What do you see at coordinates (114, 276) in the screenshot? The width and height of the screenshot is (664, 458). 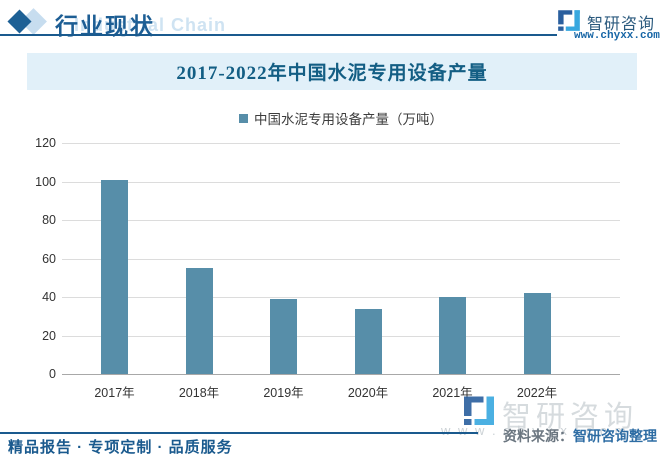 I see `bar-2017年` at bounding box center [114, 276].